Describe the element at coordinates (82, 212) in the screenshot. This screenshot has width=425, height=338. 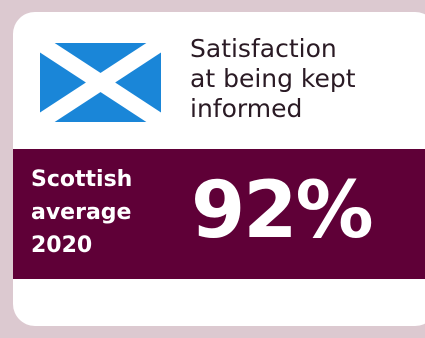
I see `stat-label: Scottish average 2020` at that location.